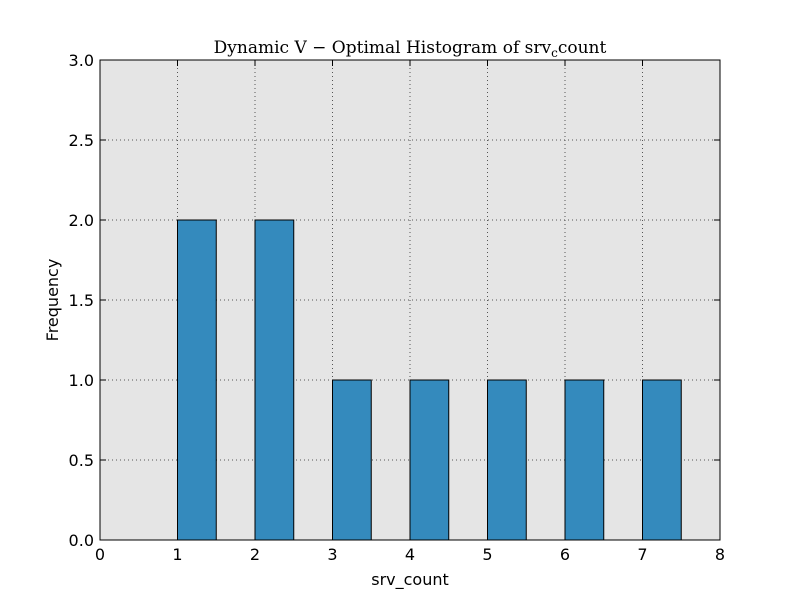  Describe the element at coordinates (255, 554) in the screenshot. I see `x-tick-label: 2` at that location.